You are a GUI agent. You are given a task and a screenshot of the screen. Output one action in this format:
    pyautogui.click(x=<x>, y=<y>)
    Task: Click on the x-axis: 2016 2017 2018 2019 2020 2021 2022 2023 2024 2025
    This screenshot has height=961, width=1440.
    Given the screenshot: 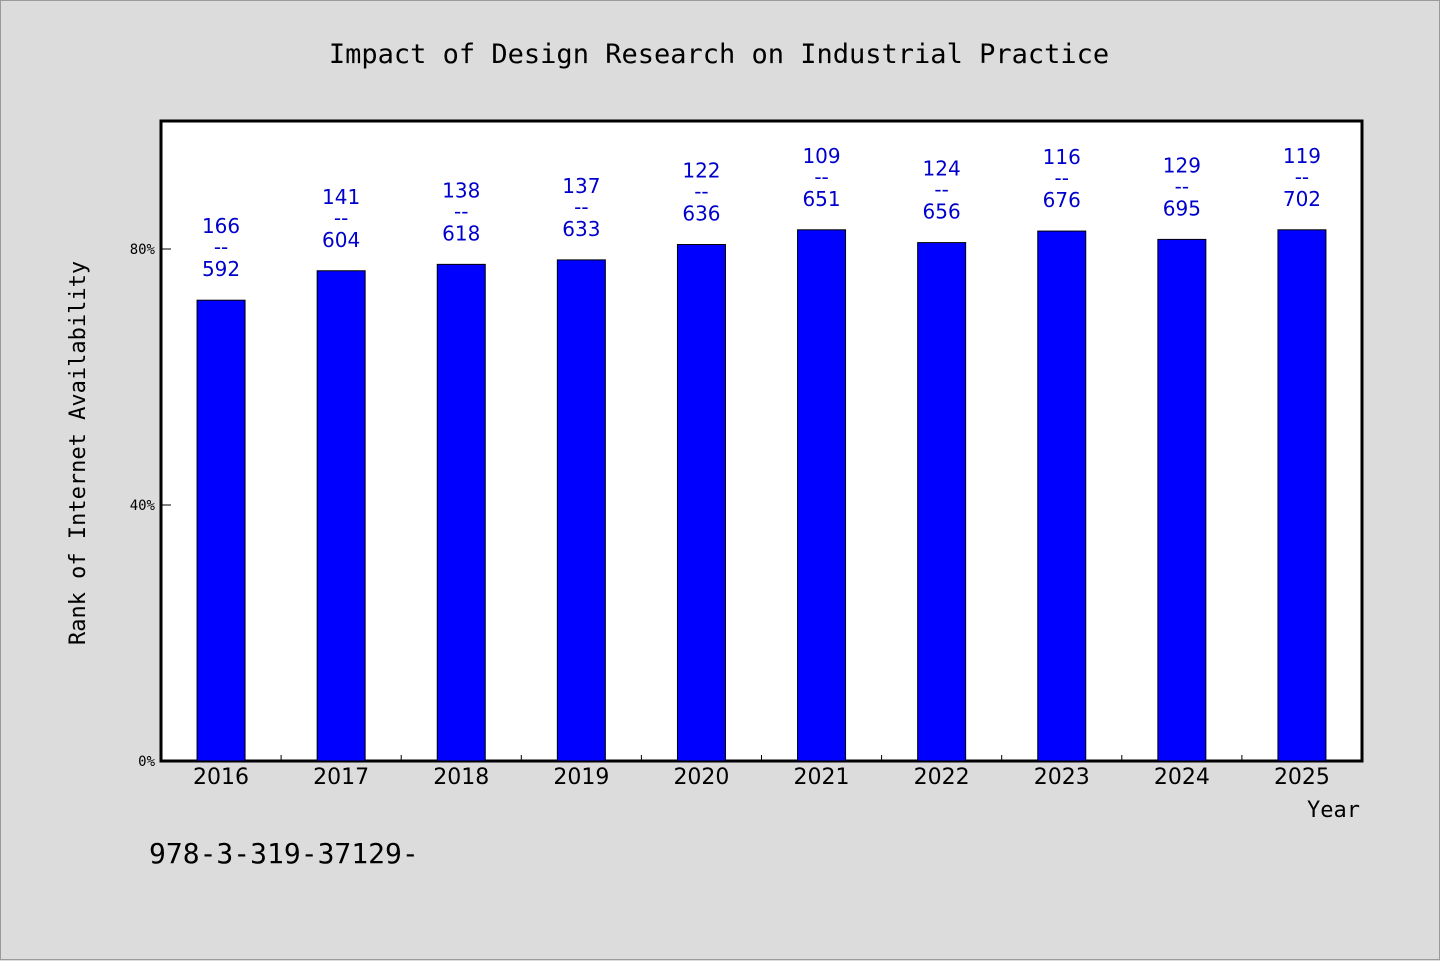 What is the action you would take?
    pyautogui.click(x=761, y=772)
    